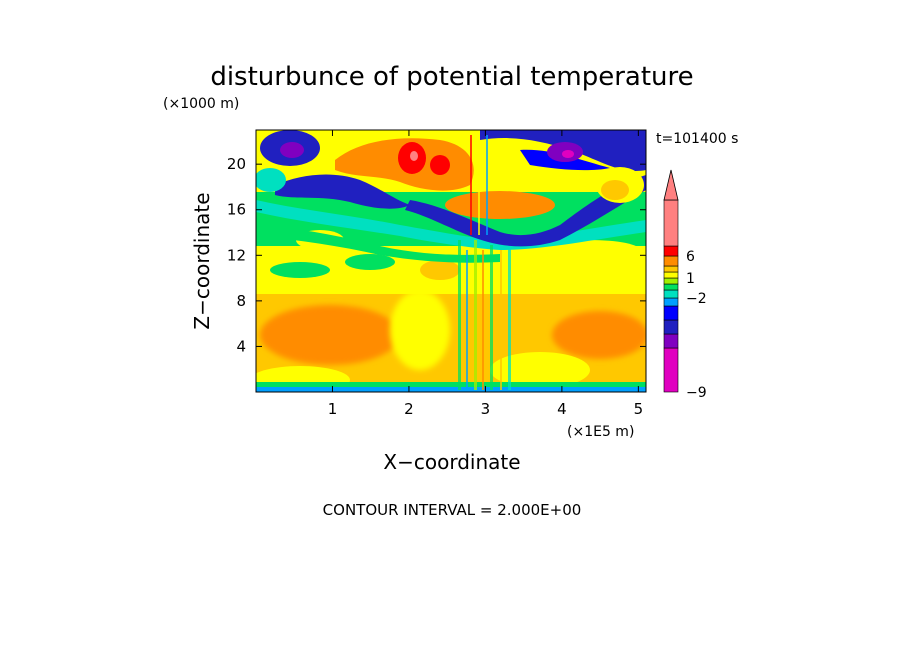 The height and width of the screenshot is (654, 904). I want to click on green-dip, so click(378, 244).